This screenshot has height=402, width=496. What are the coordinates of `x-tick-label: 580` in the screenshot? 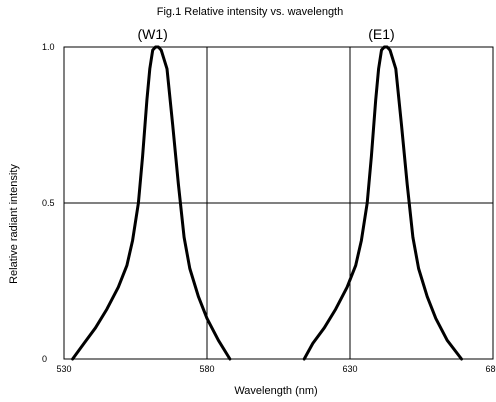 It's located at (206, 369).